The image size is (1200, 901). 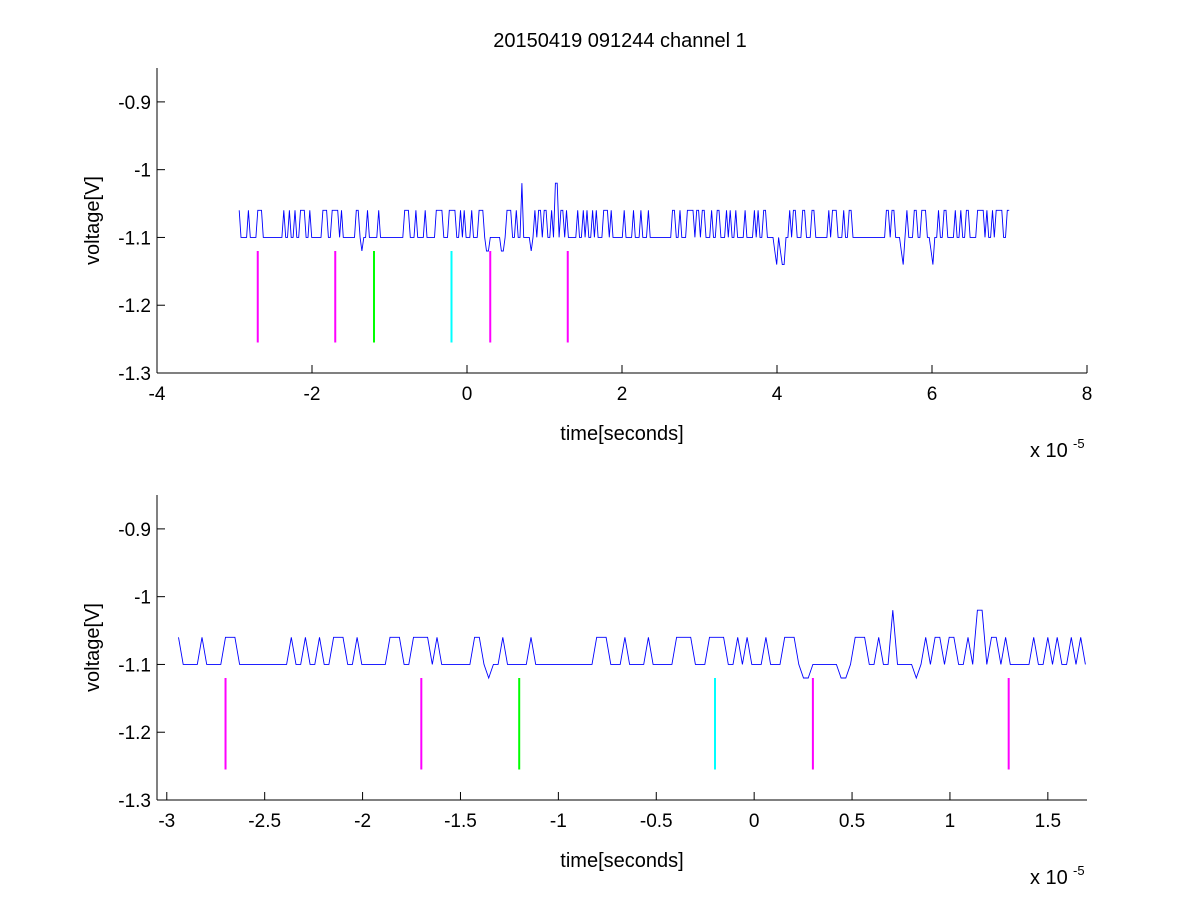 I want to click on x-tick-label: -0.5, so click(x=656, y=821).